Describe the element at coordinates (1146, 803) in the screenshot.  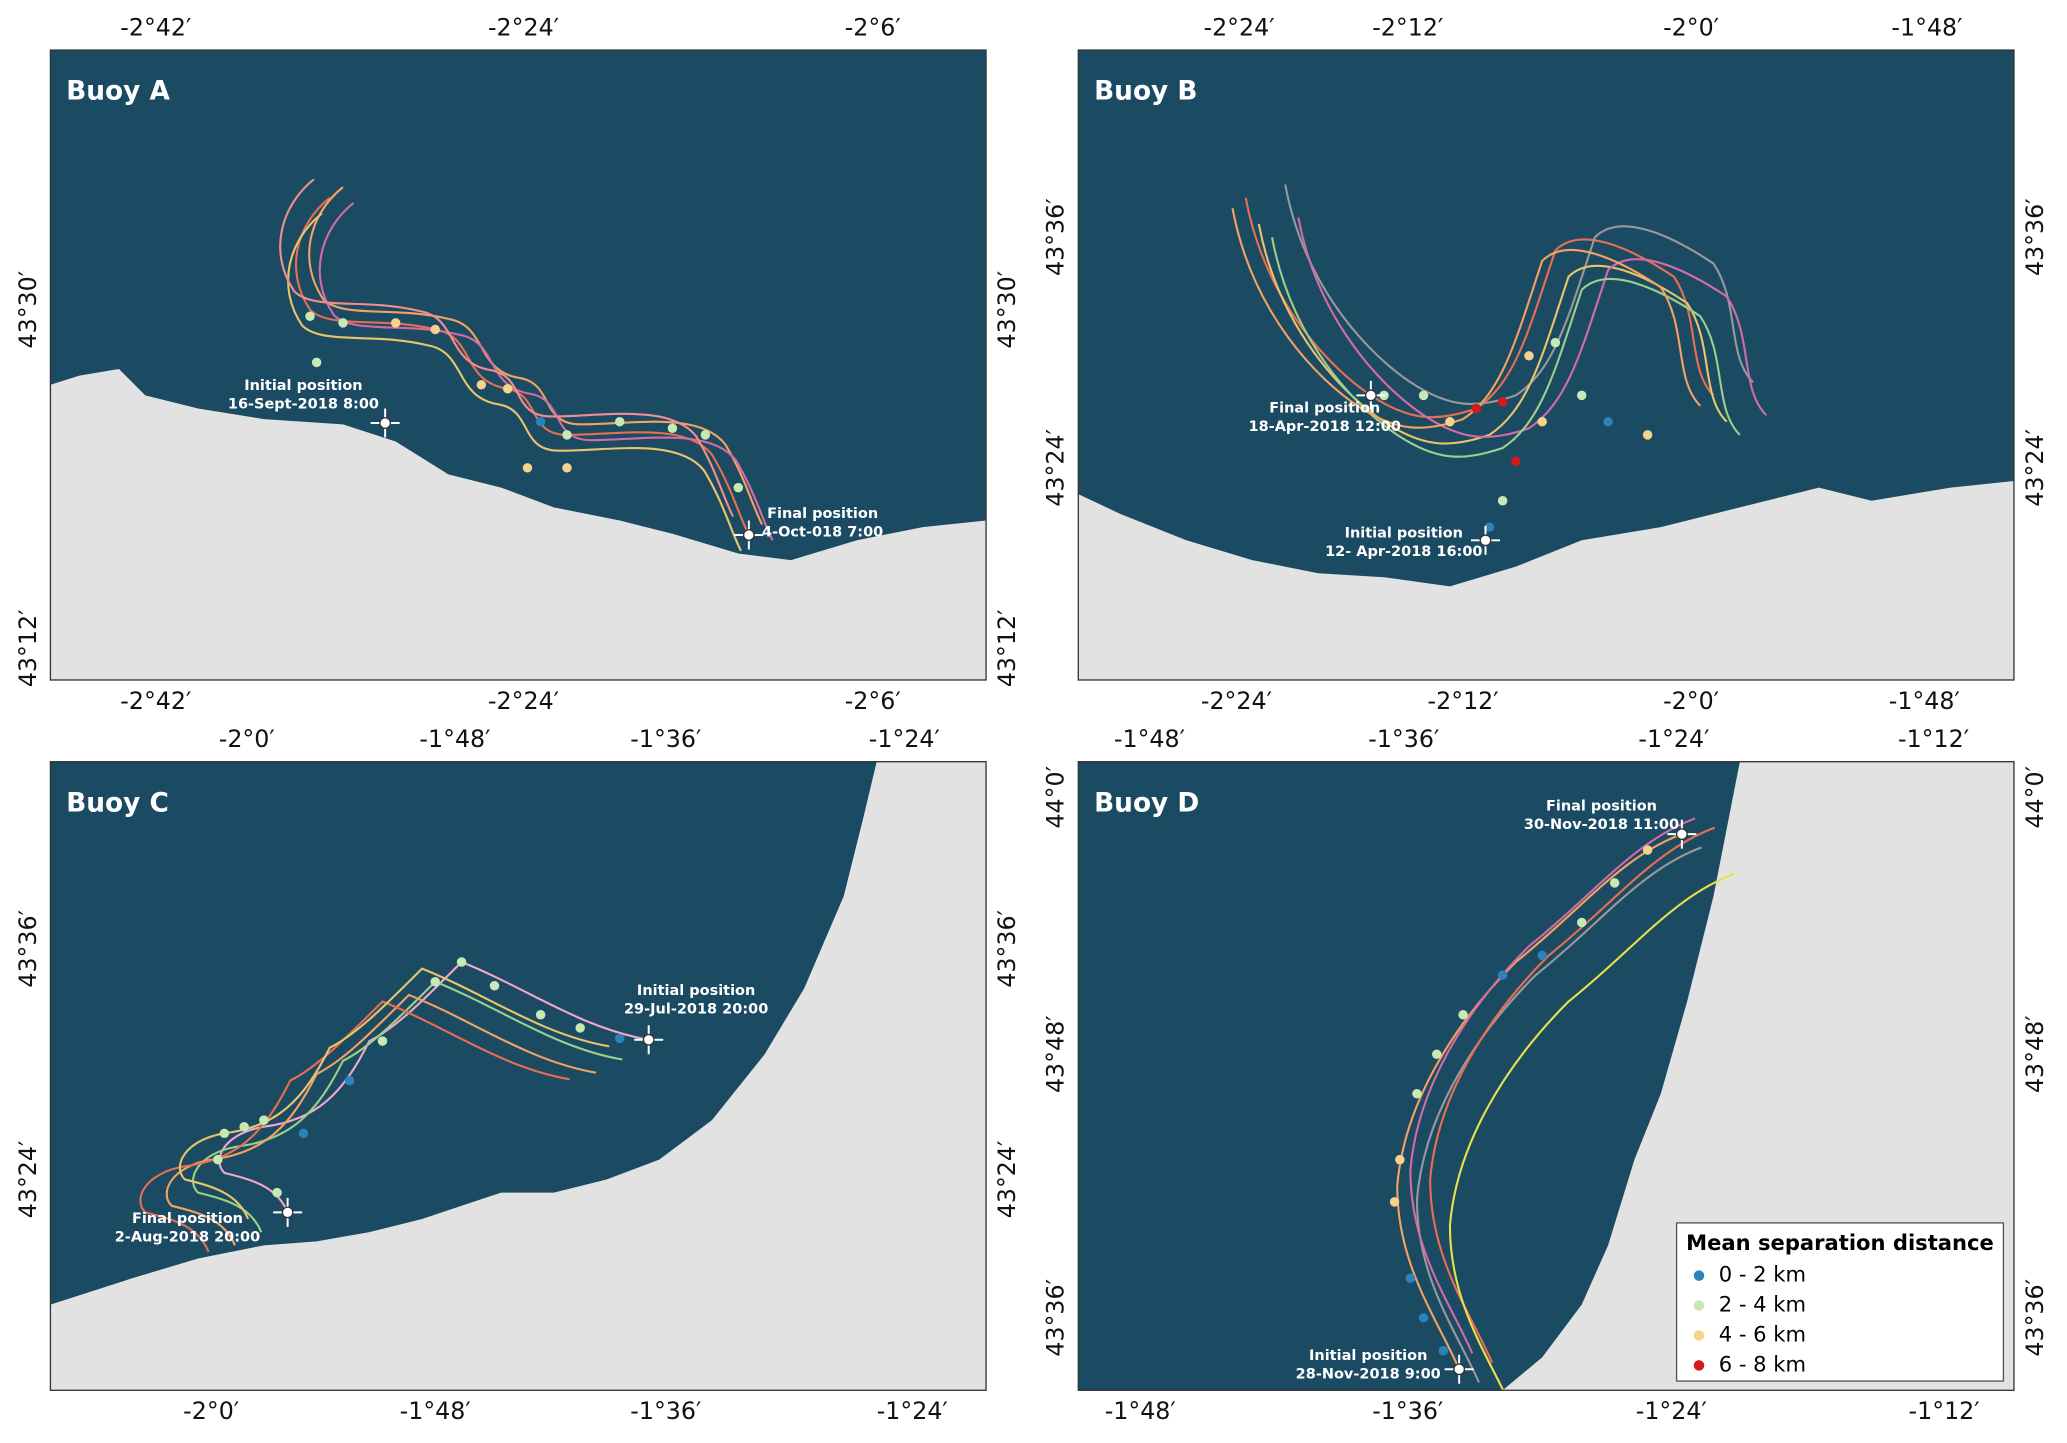
I see `panel-title: Buoy D` at that location.